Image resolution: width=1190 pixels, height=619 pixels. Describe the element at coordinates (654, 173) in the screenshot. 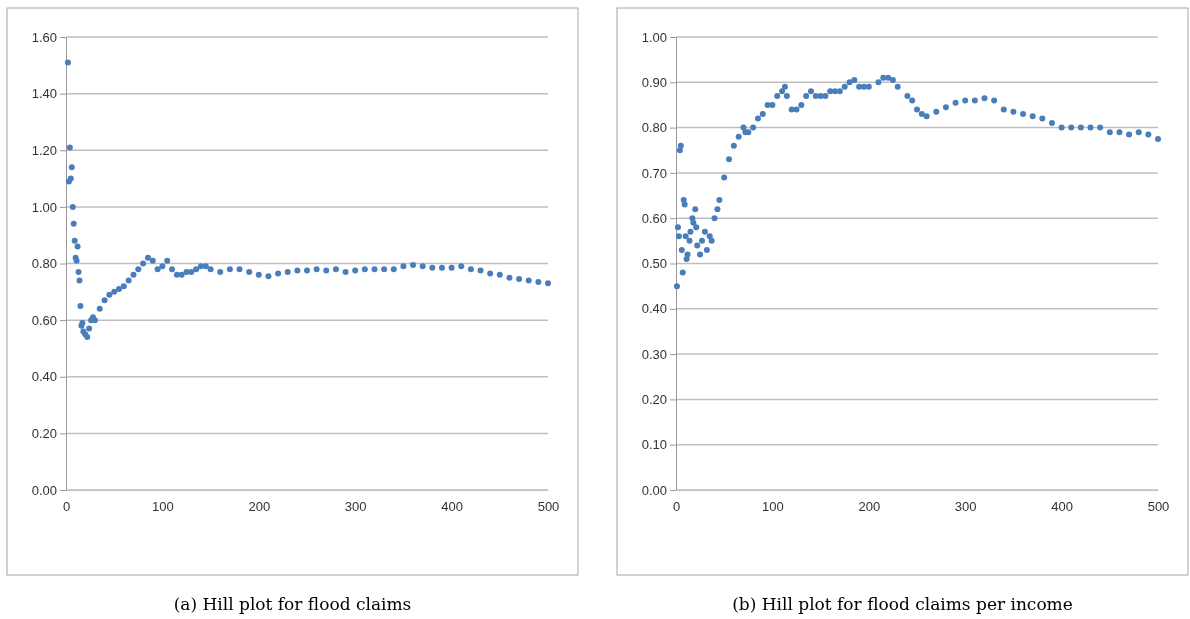

I see `y-tick-label: 0.70` at that location.